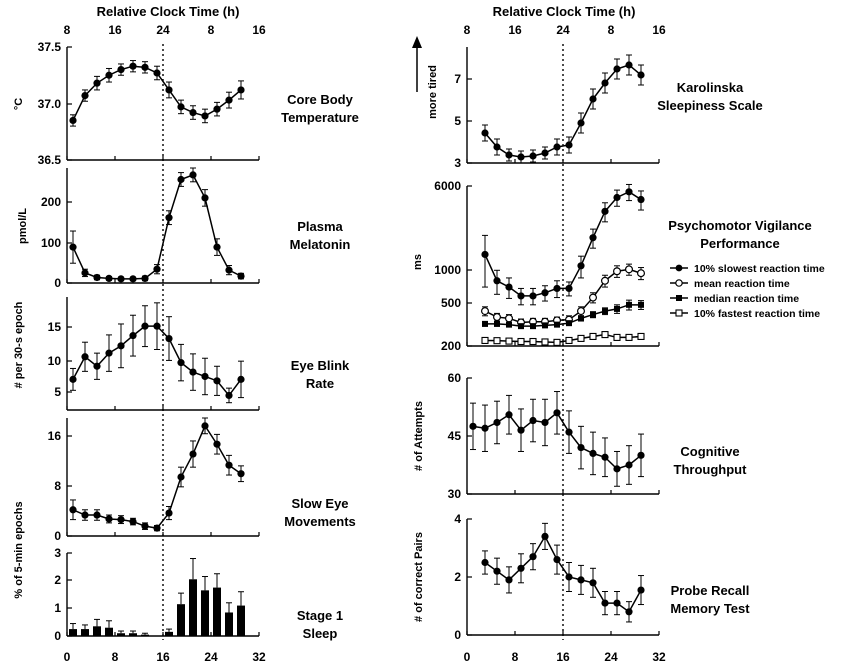 This screenshot has height=666, width=844. I want to click on legend-label: mean reaction time, so click(742, 284).